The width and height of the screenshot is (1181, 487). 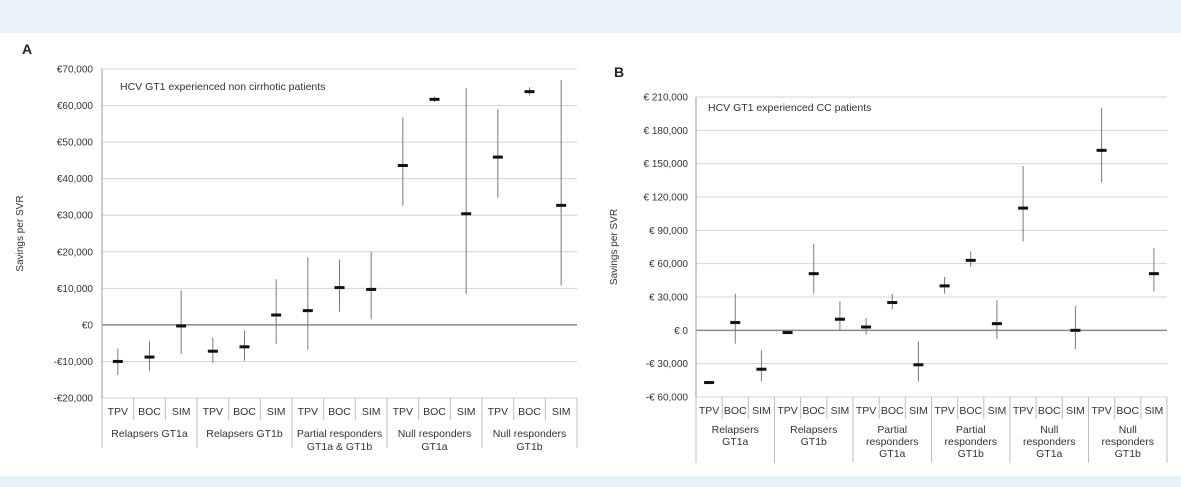 What do you see at coordinates (666, 198) in the screenshot?
I see `y-tick-label: € 120,000` at bounding box center [666, 198].